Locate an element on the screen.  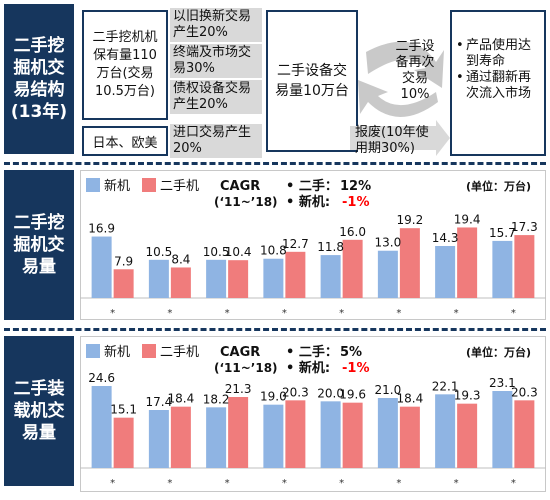
data-label-new: 17.4 is located at coordinates (159, 402).